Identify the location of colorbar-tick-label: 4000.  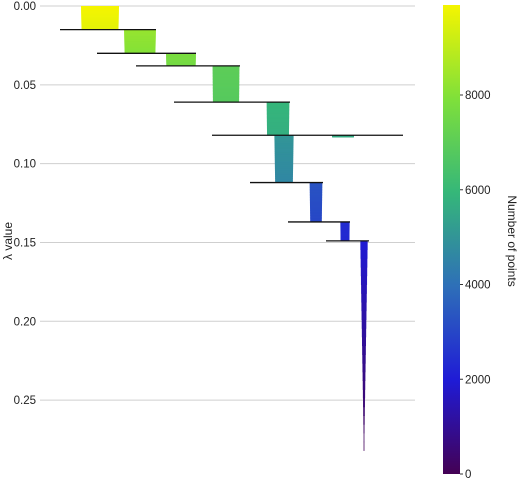
(478, 286).